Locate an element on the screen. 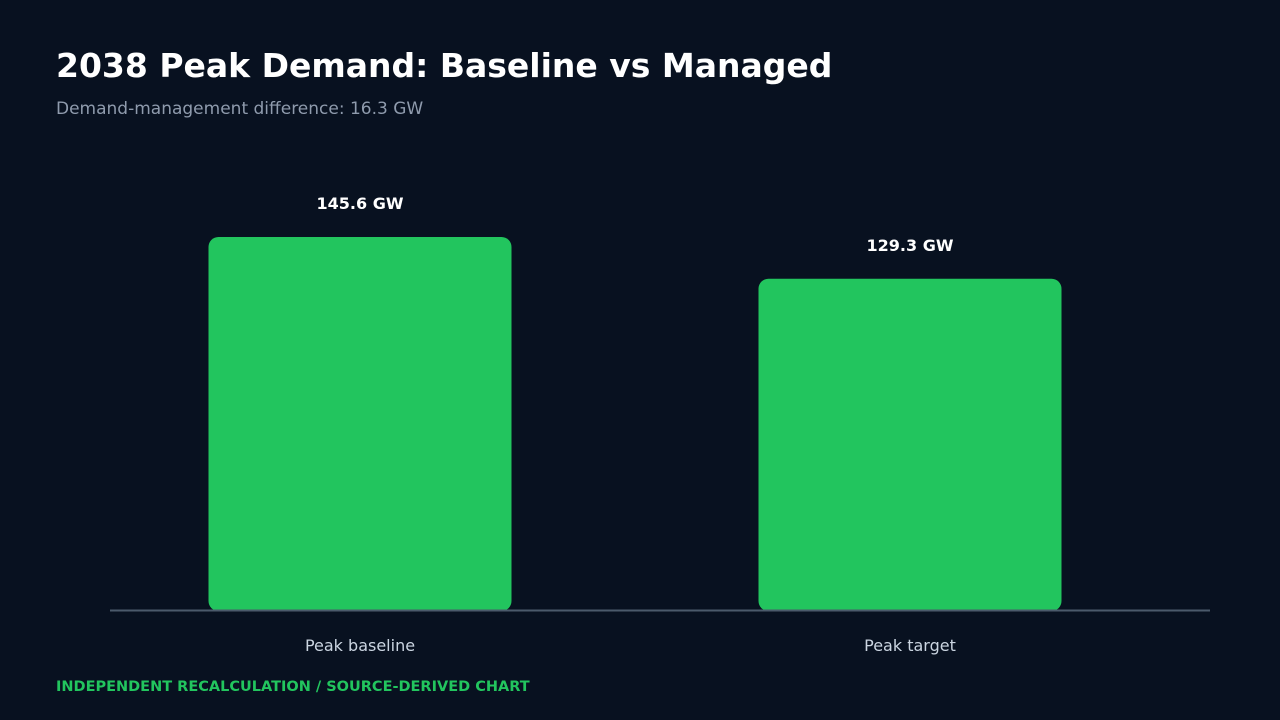  bar-value-label: 145.6 GW is located at coordinates (360, 203).